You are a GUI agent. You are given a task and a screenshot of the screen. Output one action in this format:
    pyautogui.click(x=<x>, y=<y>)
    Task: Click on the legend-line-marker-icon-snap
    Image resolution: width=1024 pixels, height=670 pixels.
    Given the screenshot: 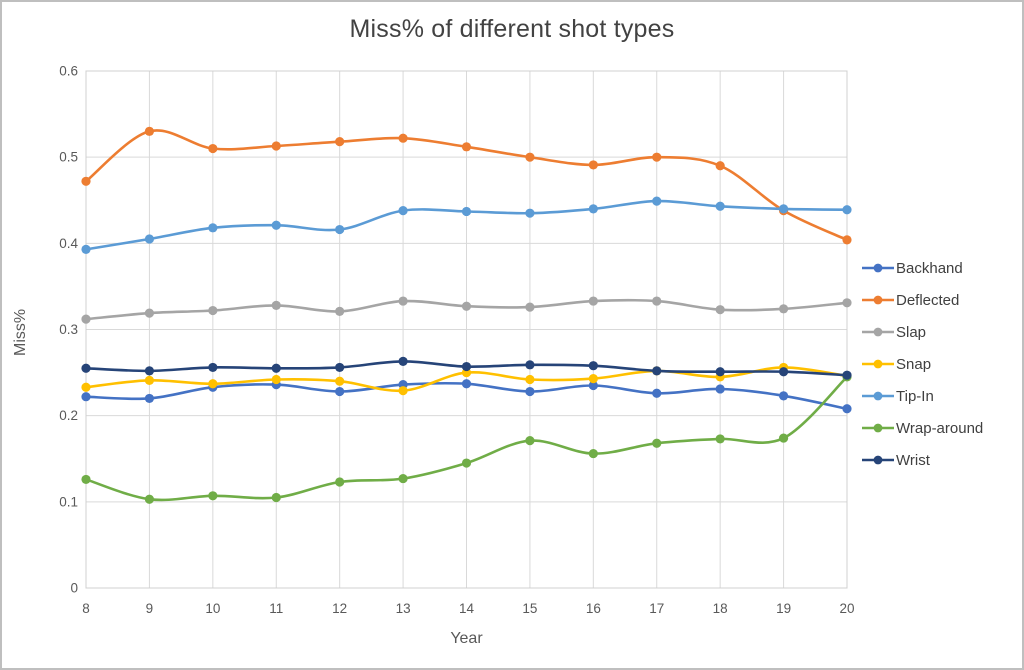 What is the action you would take?
    pyautogui.click(x=878, y=364)
    